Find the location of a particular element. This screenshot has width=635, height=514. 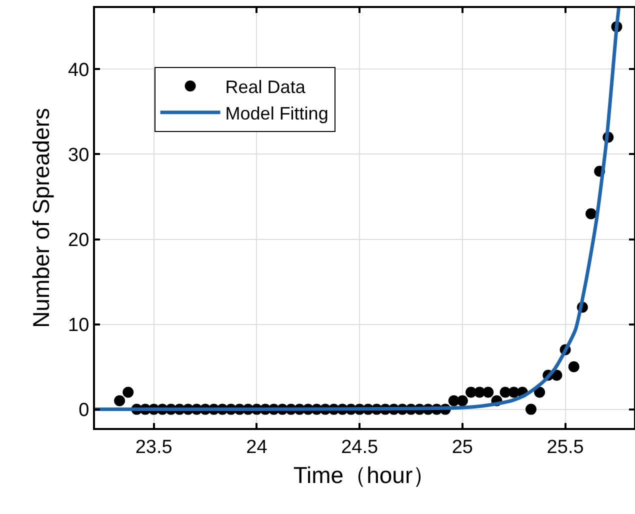

y-tick-label: 10 is located at coordinates (79, 325).